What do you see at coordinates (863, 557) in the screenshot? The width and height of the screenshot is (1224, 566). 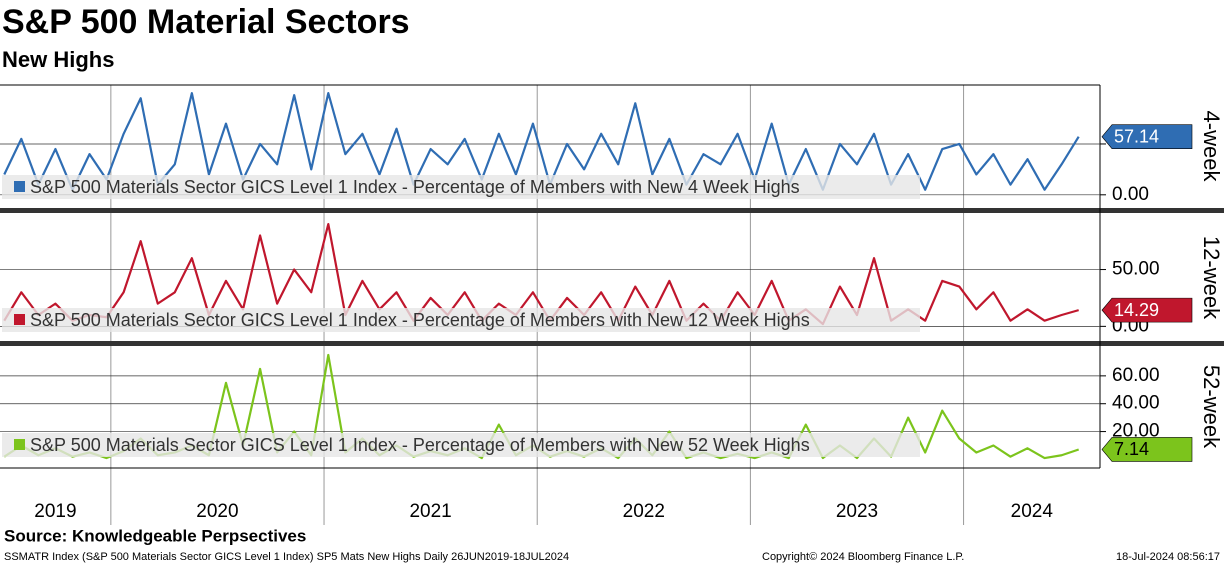 I see `footer-center: Copyright© 2024 Bloomberg Finance L.P.` at bounding box center [863, 557].